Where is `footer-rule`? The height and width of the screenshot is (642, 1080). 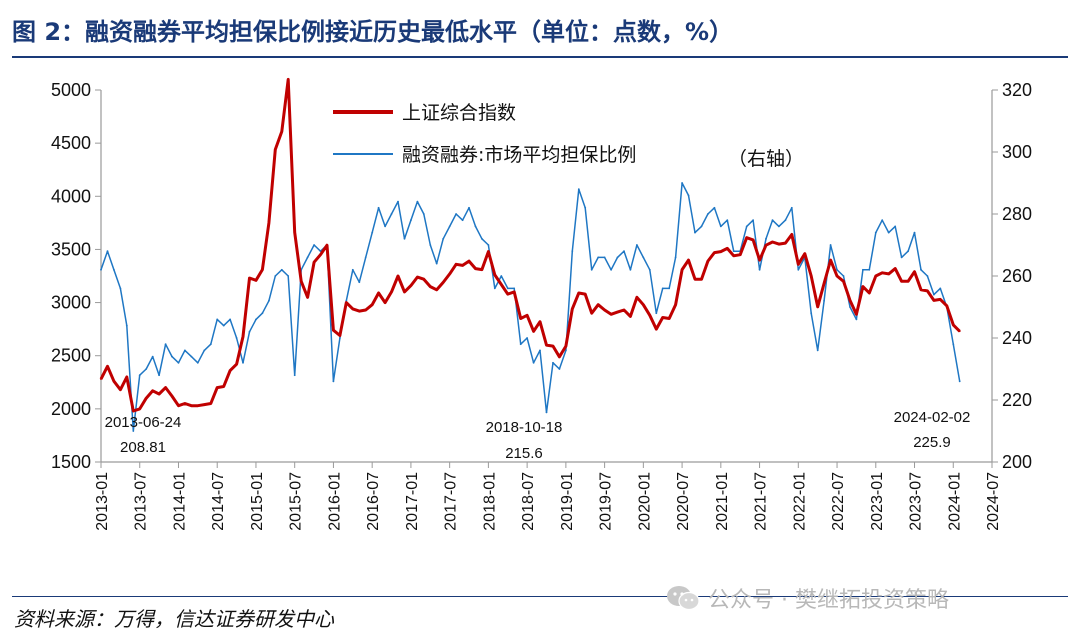
footer-rule is located at coordinates (540, 596).